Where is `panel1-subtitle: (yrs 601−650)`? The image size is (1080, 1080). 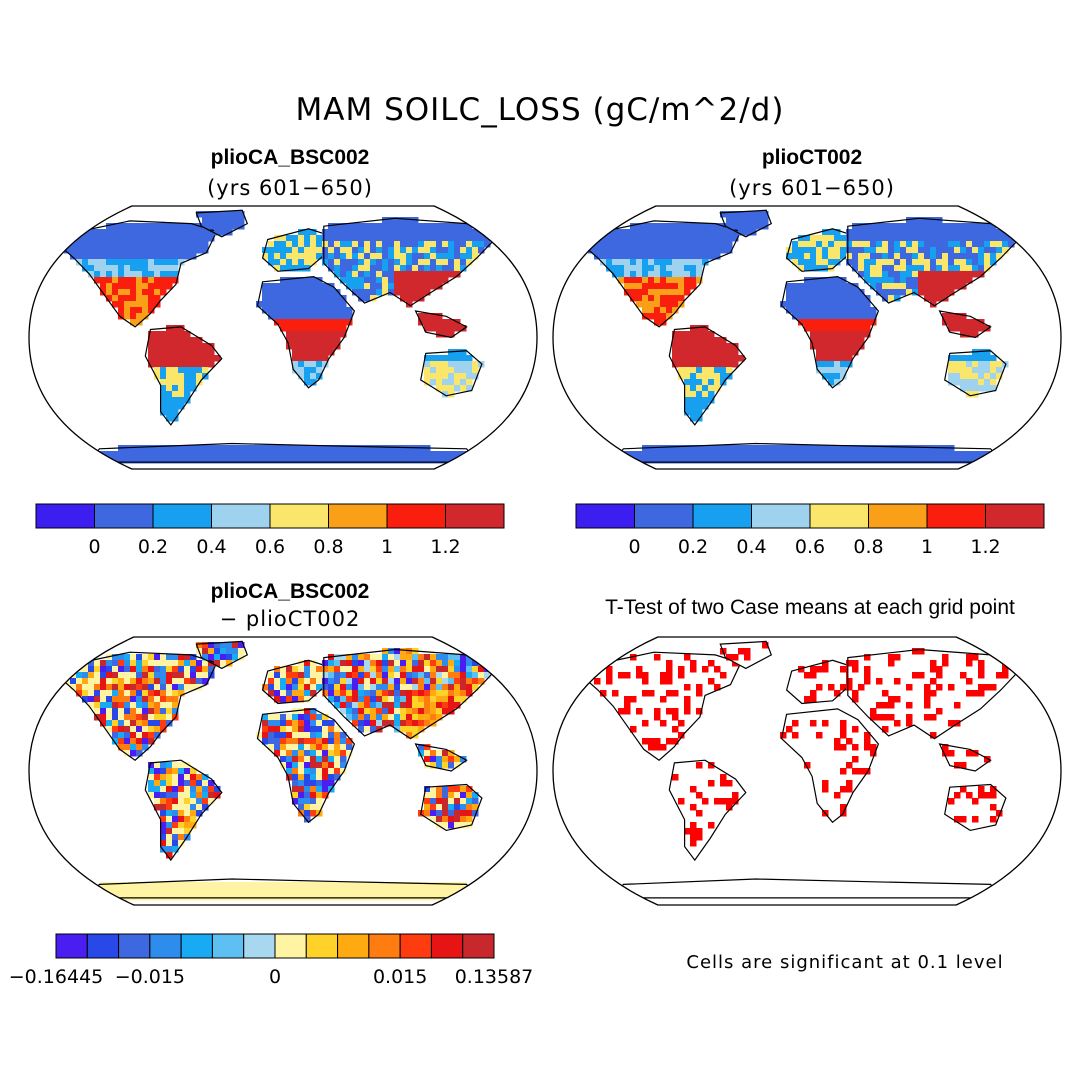
panel1-subtitle: (yrs 601−650) is located at coordinates (290, 188).